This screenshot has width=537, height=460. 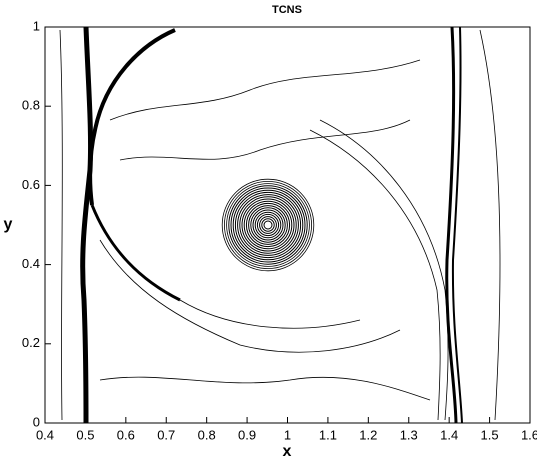 What do you see at coordinates (490, 434) in the screenshot?
I see `x-tick-label: 1.5` at bounding box center [490, 434].